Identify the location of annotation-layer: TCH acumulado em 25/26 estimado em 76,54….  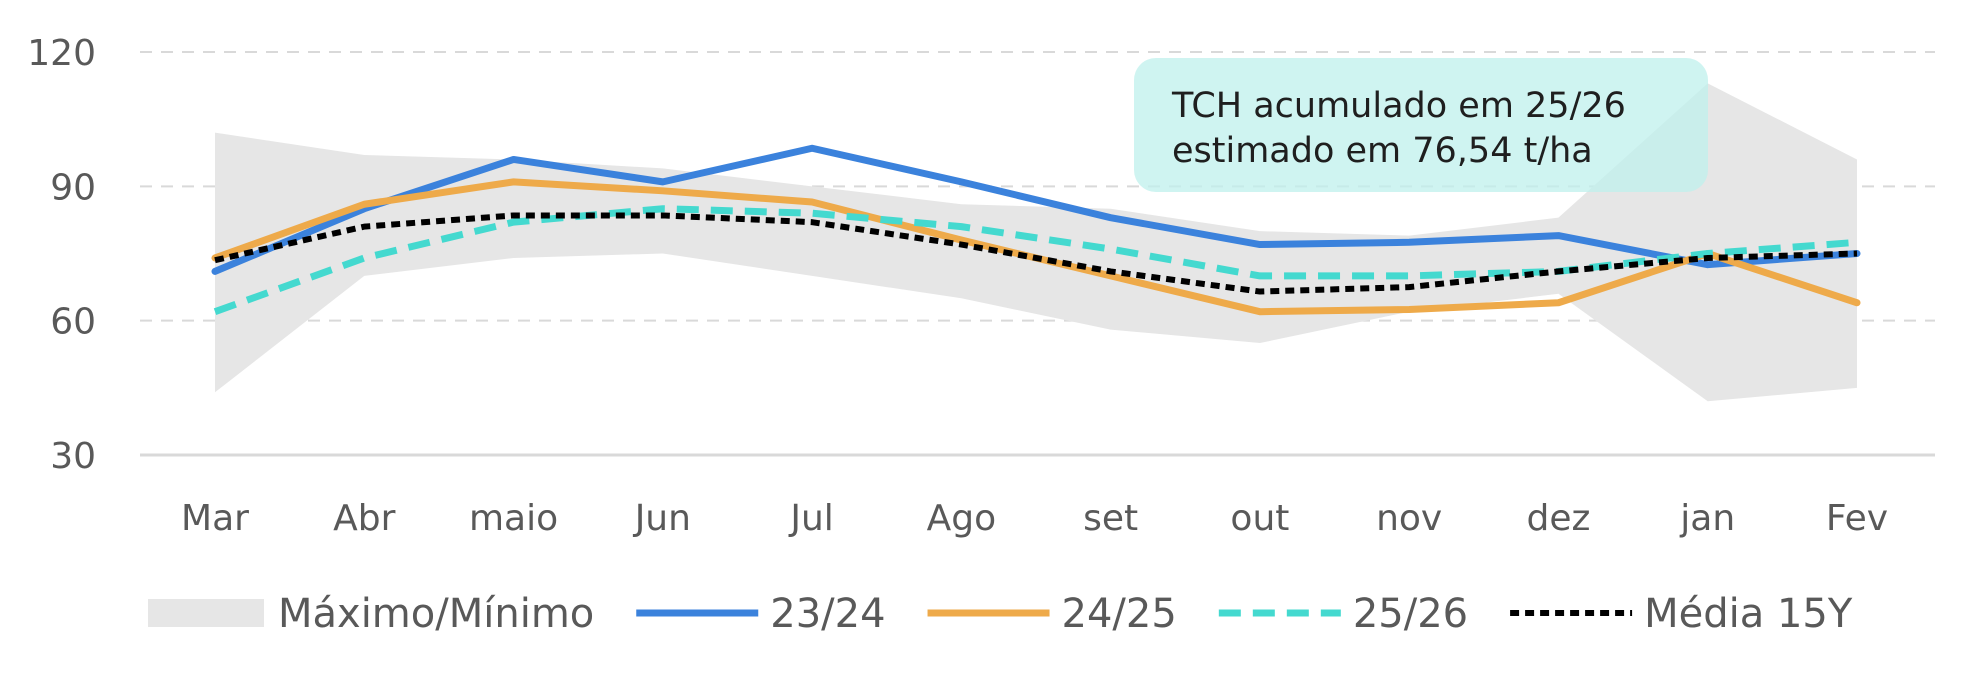
(1421, 125).